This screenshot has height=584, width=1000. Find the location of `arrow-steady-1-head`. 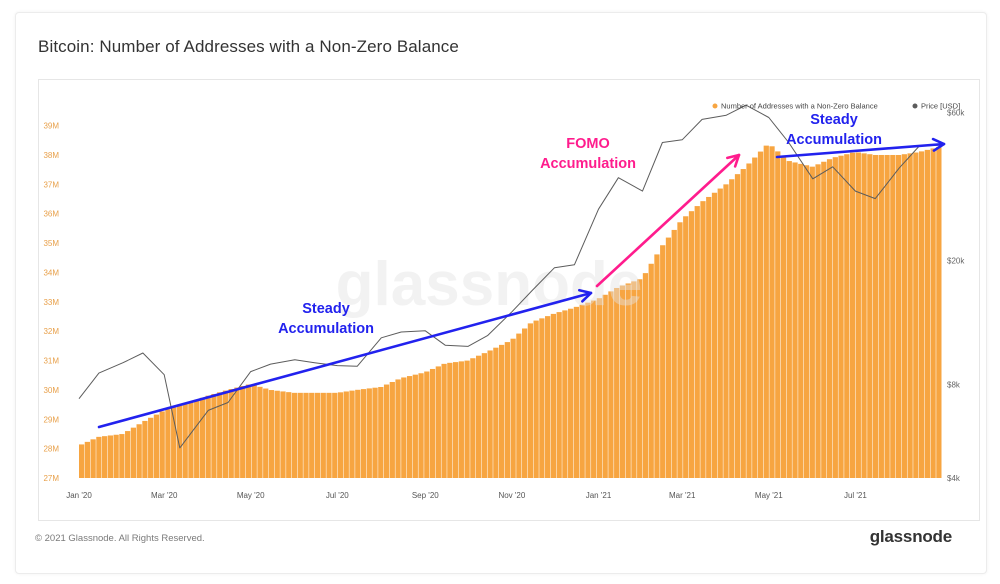

arrow-steady-1-head is located at coordinates (585, 295).